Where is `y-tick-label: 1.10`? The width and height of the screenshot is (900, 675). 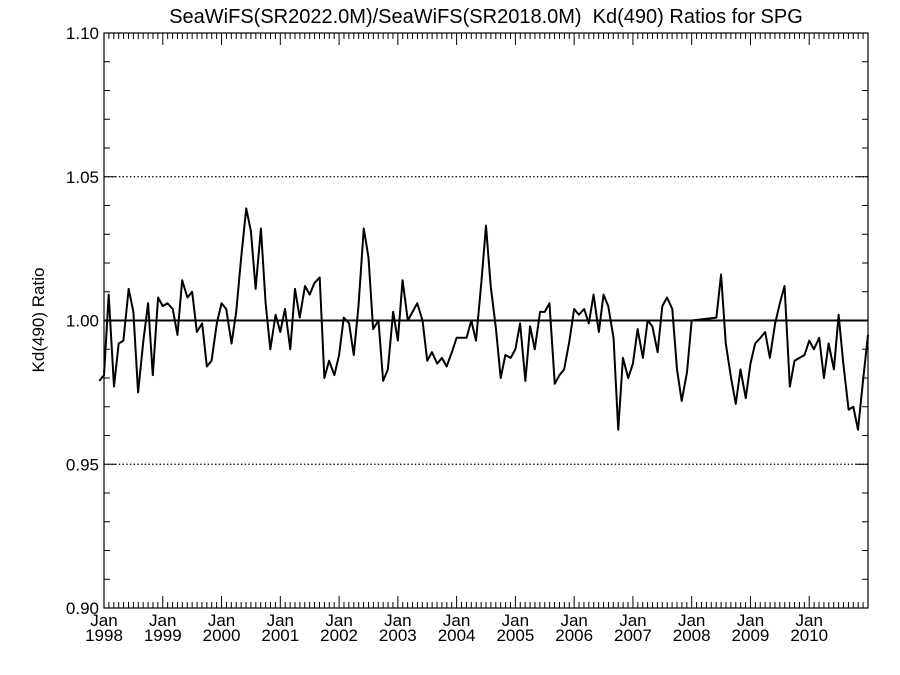 y-tick-label: 1.10 is located at coordinates (82, 33).